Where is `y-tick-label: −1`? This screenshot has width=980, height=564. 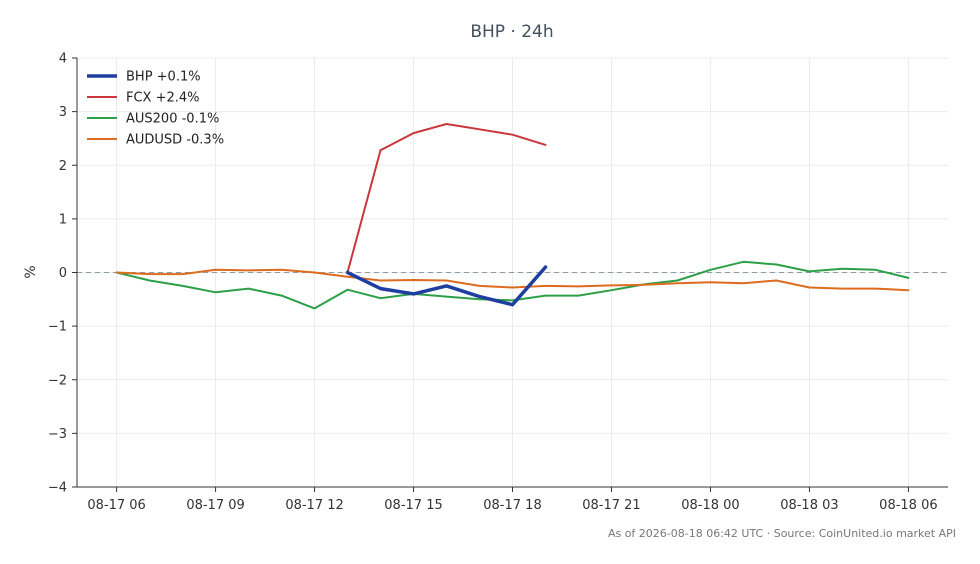
y-tick-label: −1 is located at coordinates (57, 327).